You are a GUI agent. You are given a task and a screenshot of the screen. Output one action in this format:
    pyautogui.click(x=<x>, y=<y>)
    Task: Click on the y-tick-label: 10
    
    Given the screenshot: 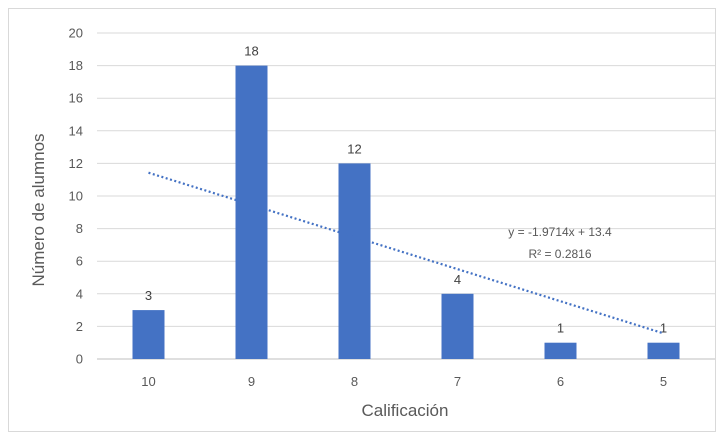 What is the action you would take?
    pyautogui.click(x=76, y=196)
    